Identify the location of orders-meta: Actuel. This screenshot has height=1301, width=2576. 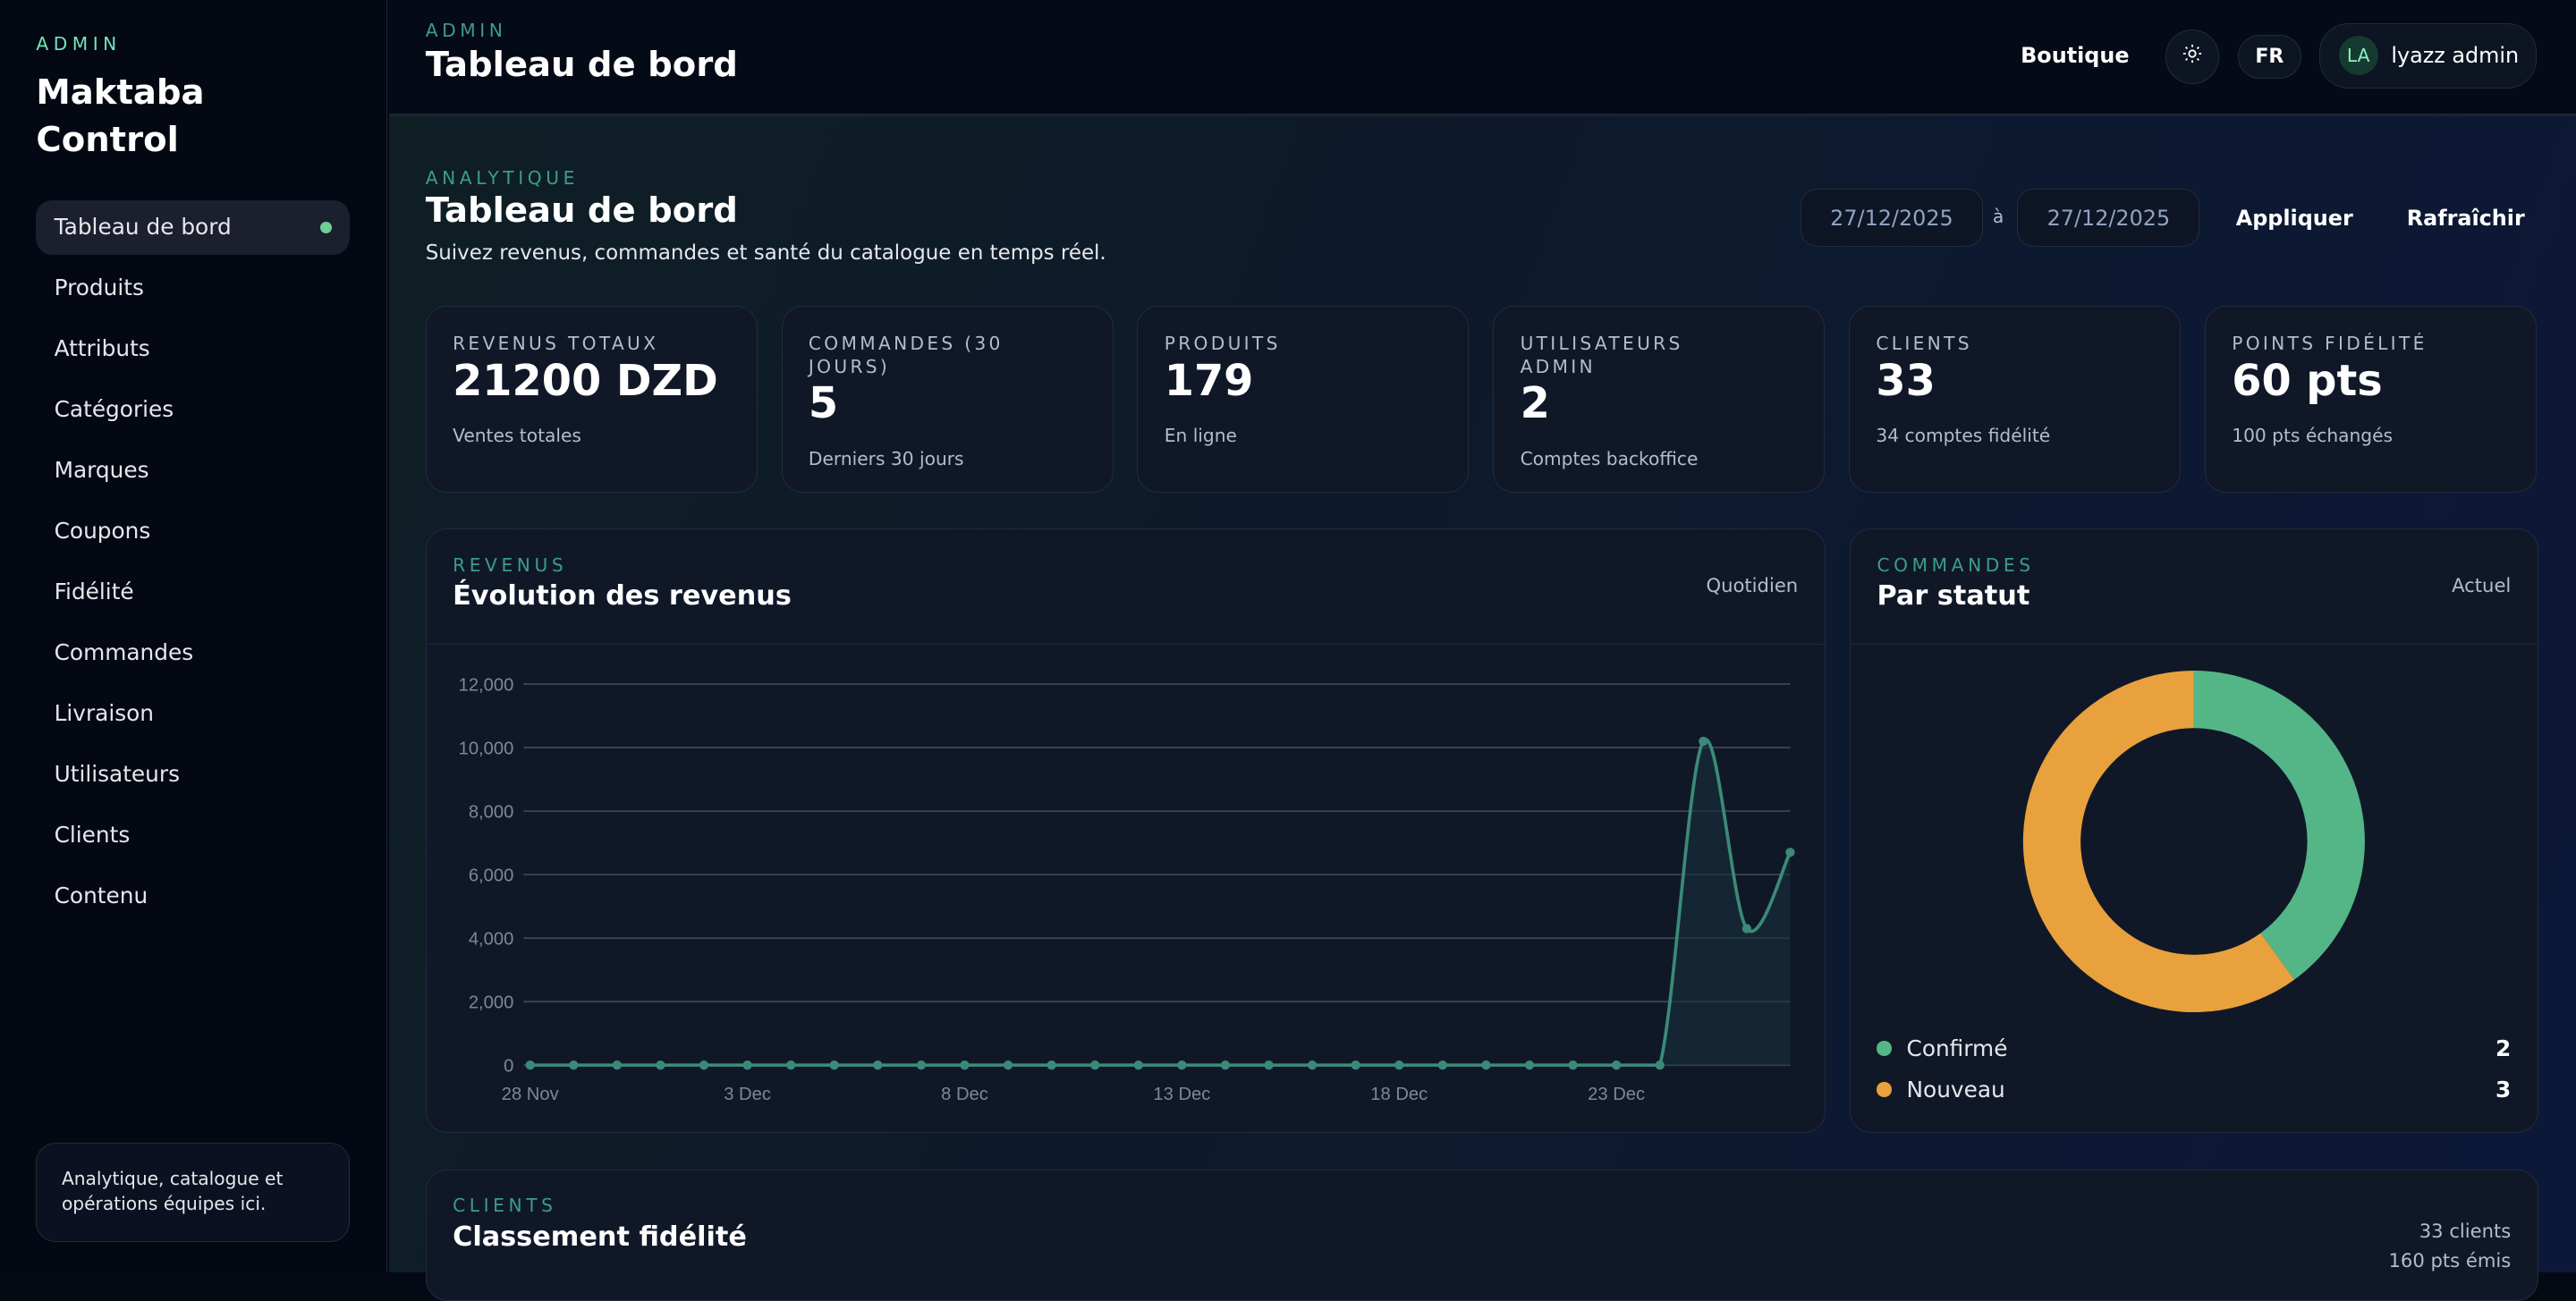
(2482, 584).